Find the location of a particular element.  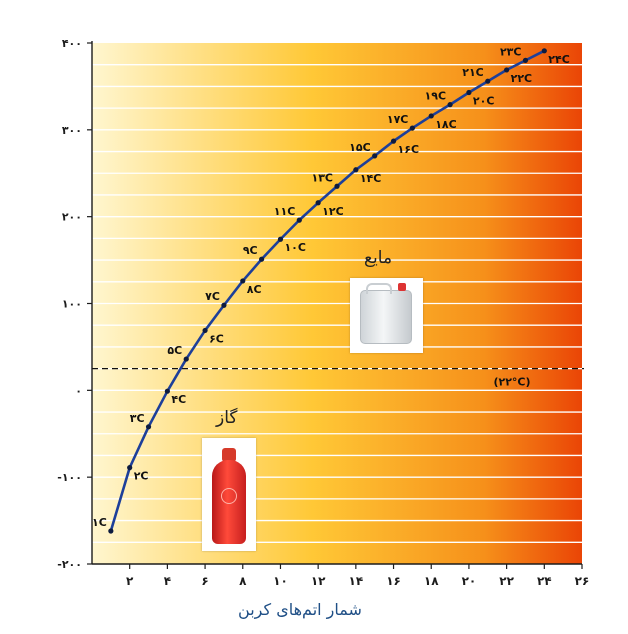

y-tick-label: ۳۰۰ is located at coordinates (72, 130).